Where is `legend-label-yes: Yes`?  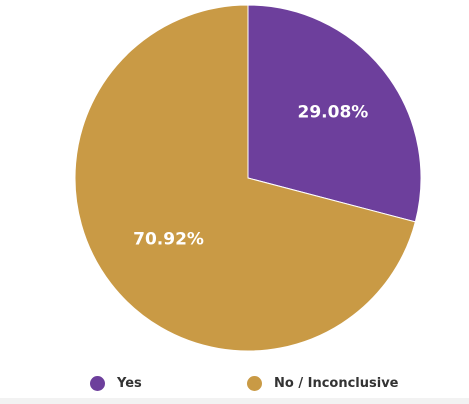 legend-label-yes: Yes is located at coordinates (129, 383).